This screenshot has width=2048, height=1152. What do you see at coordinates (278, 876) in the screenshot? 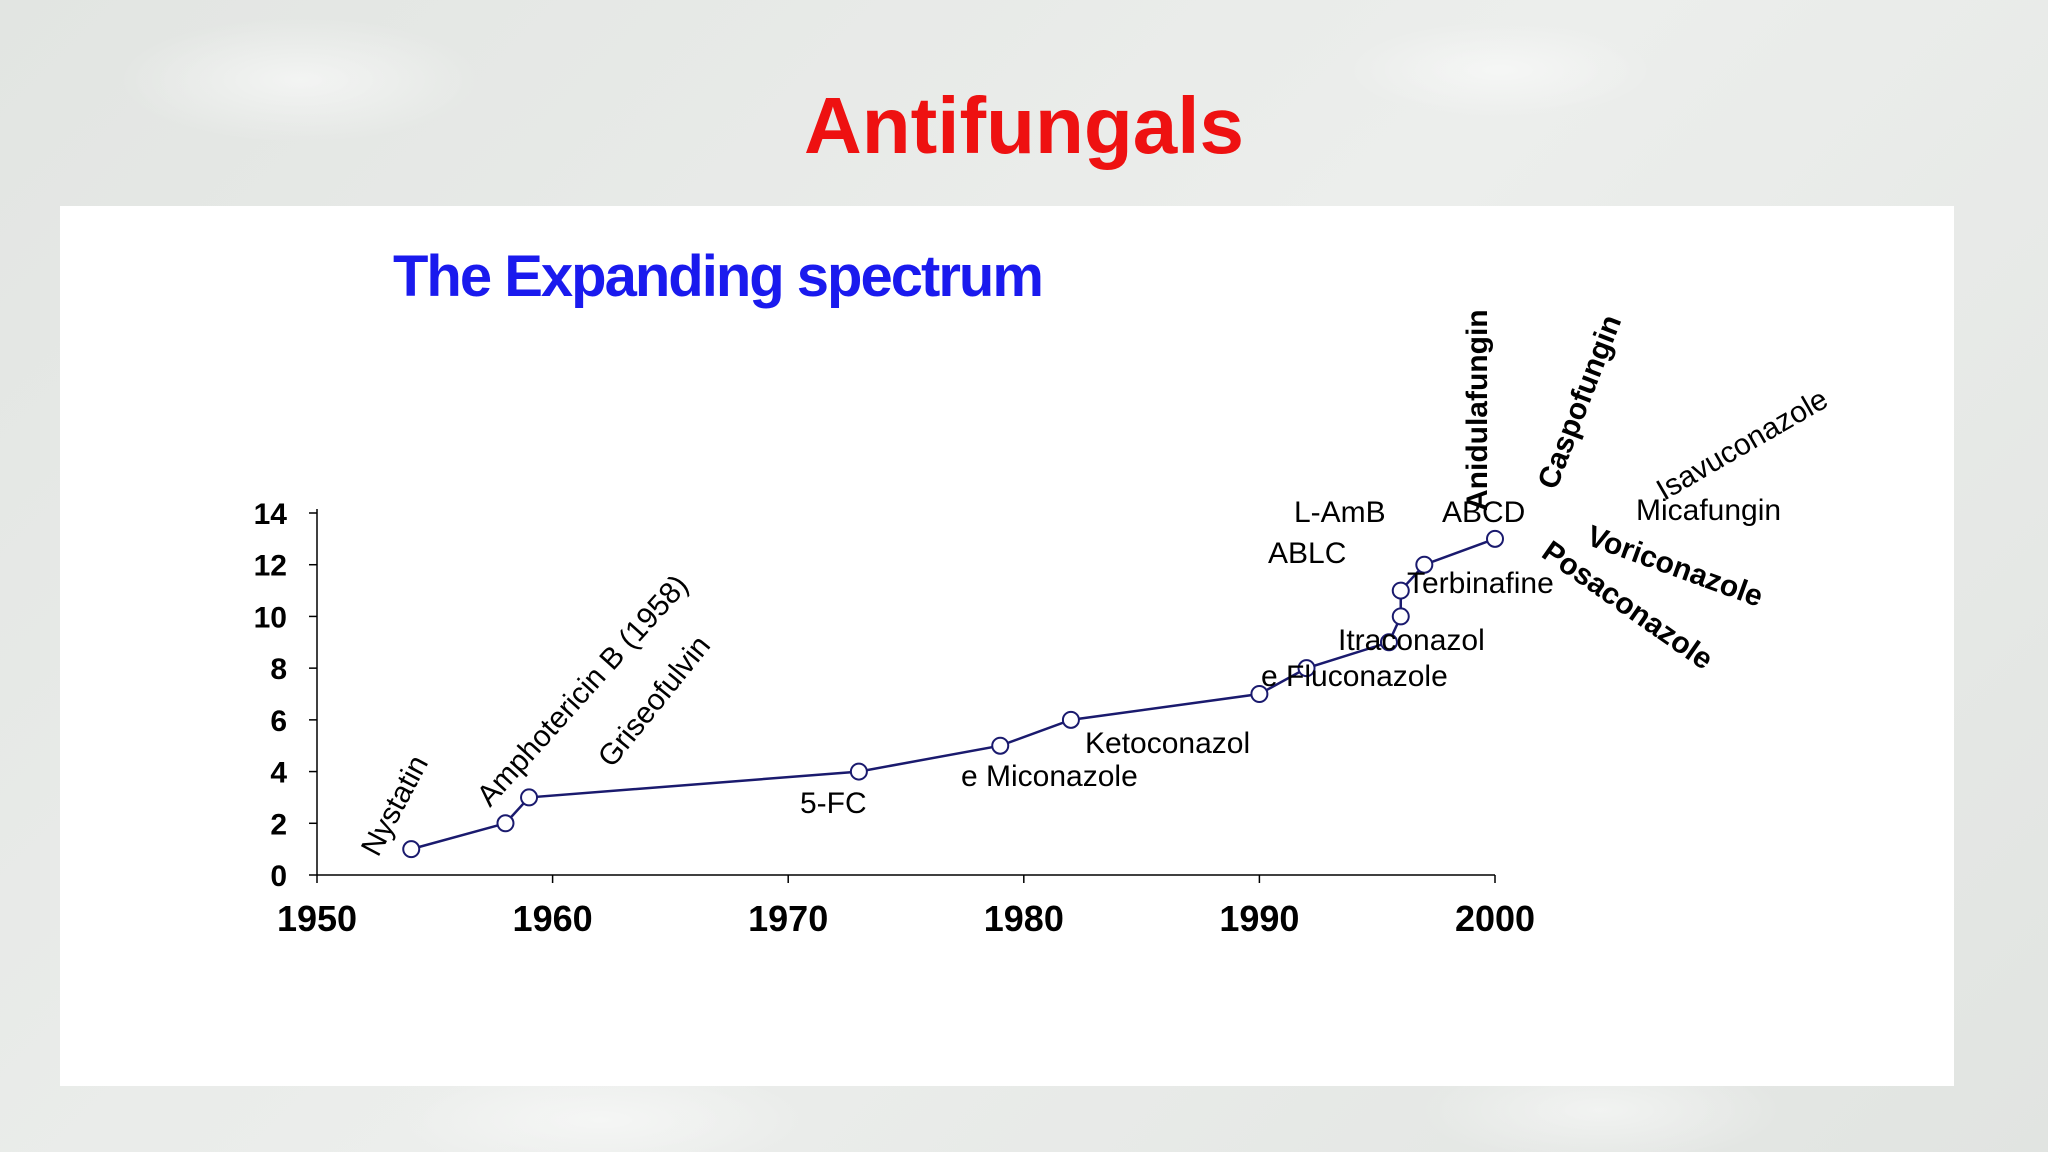
I see `y-tick-label: 0` at bounding box center [278, 876].